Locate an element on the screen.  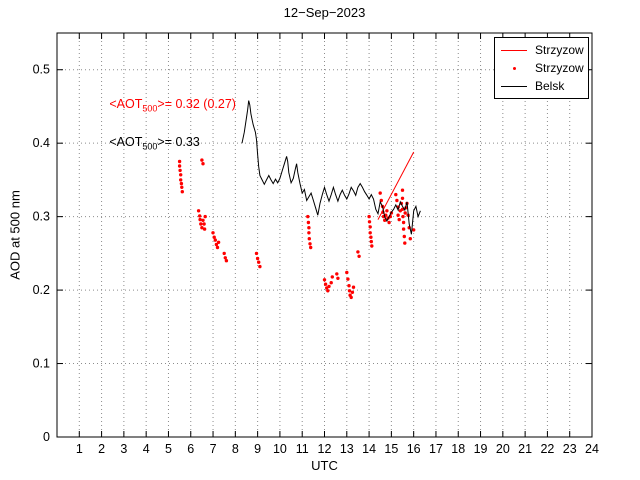
annotation-subscript: 500 is located at coordinates (150, 108).